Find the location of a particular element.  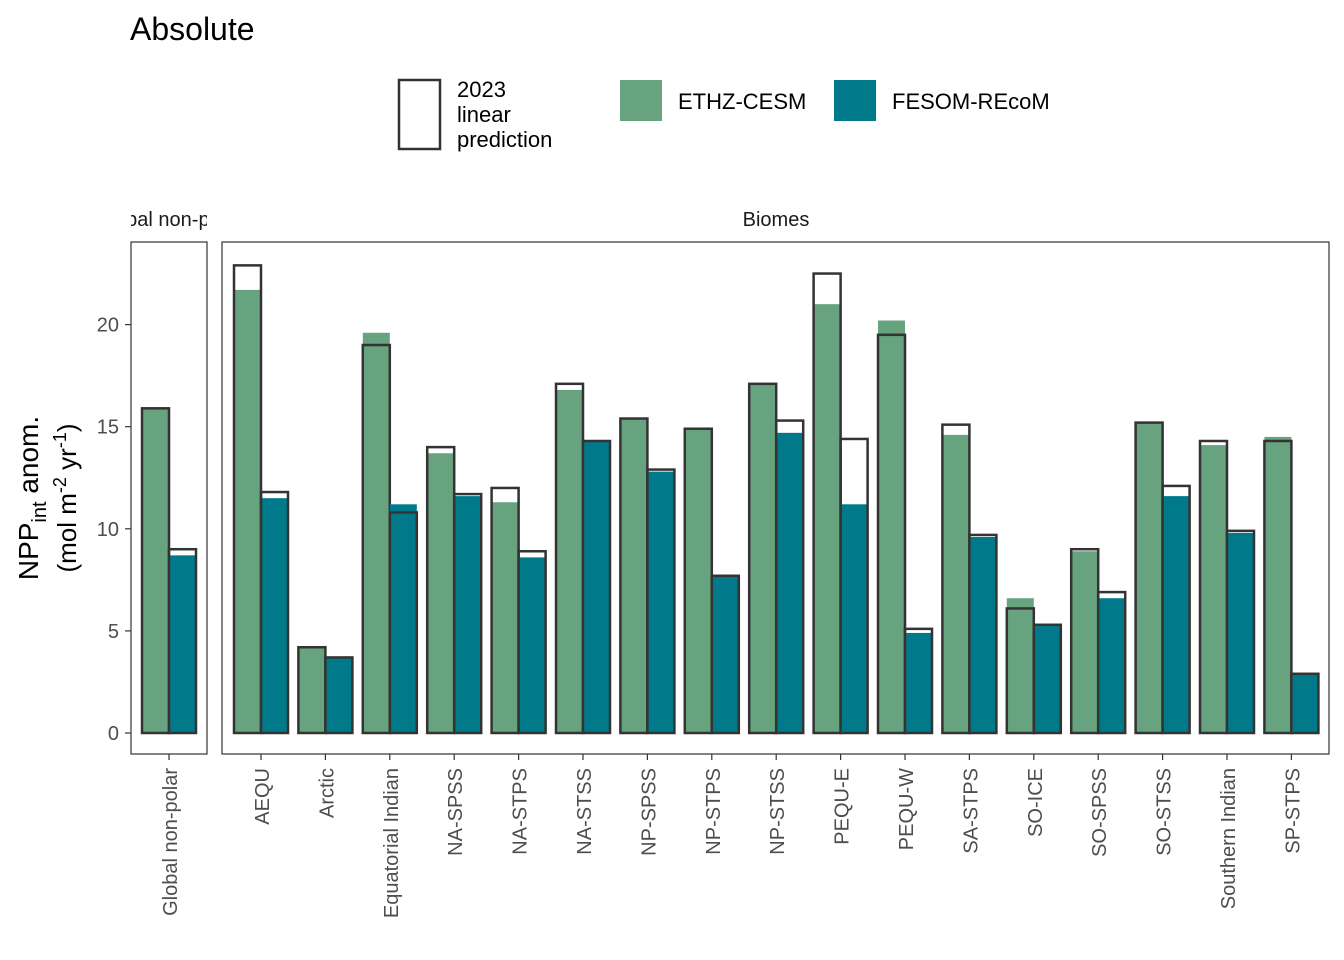

x-tick-label: SO-STSS is located at coordinates (1165, 812).